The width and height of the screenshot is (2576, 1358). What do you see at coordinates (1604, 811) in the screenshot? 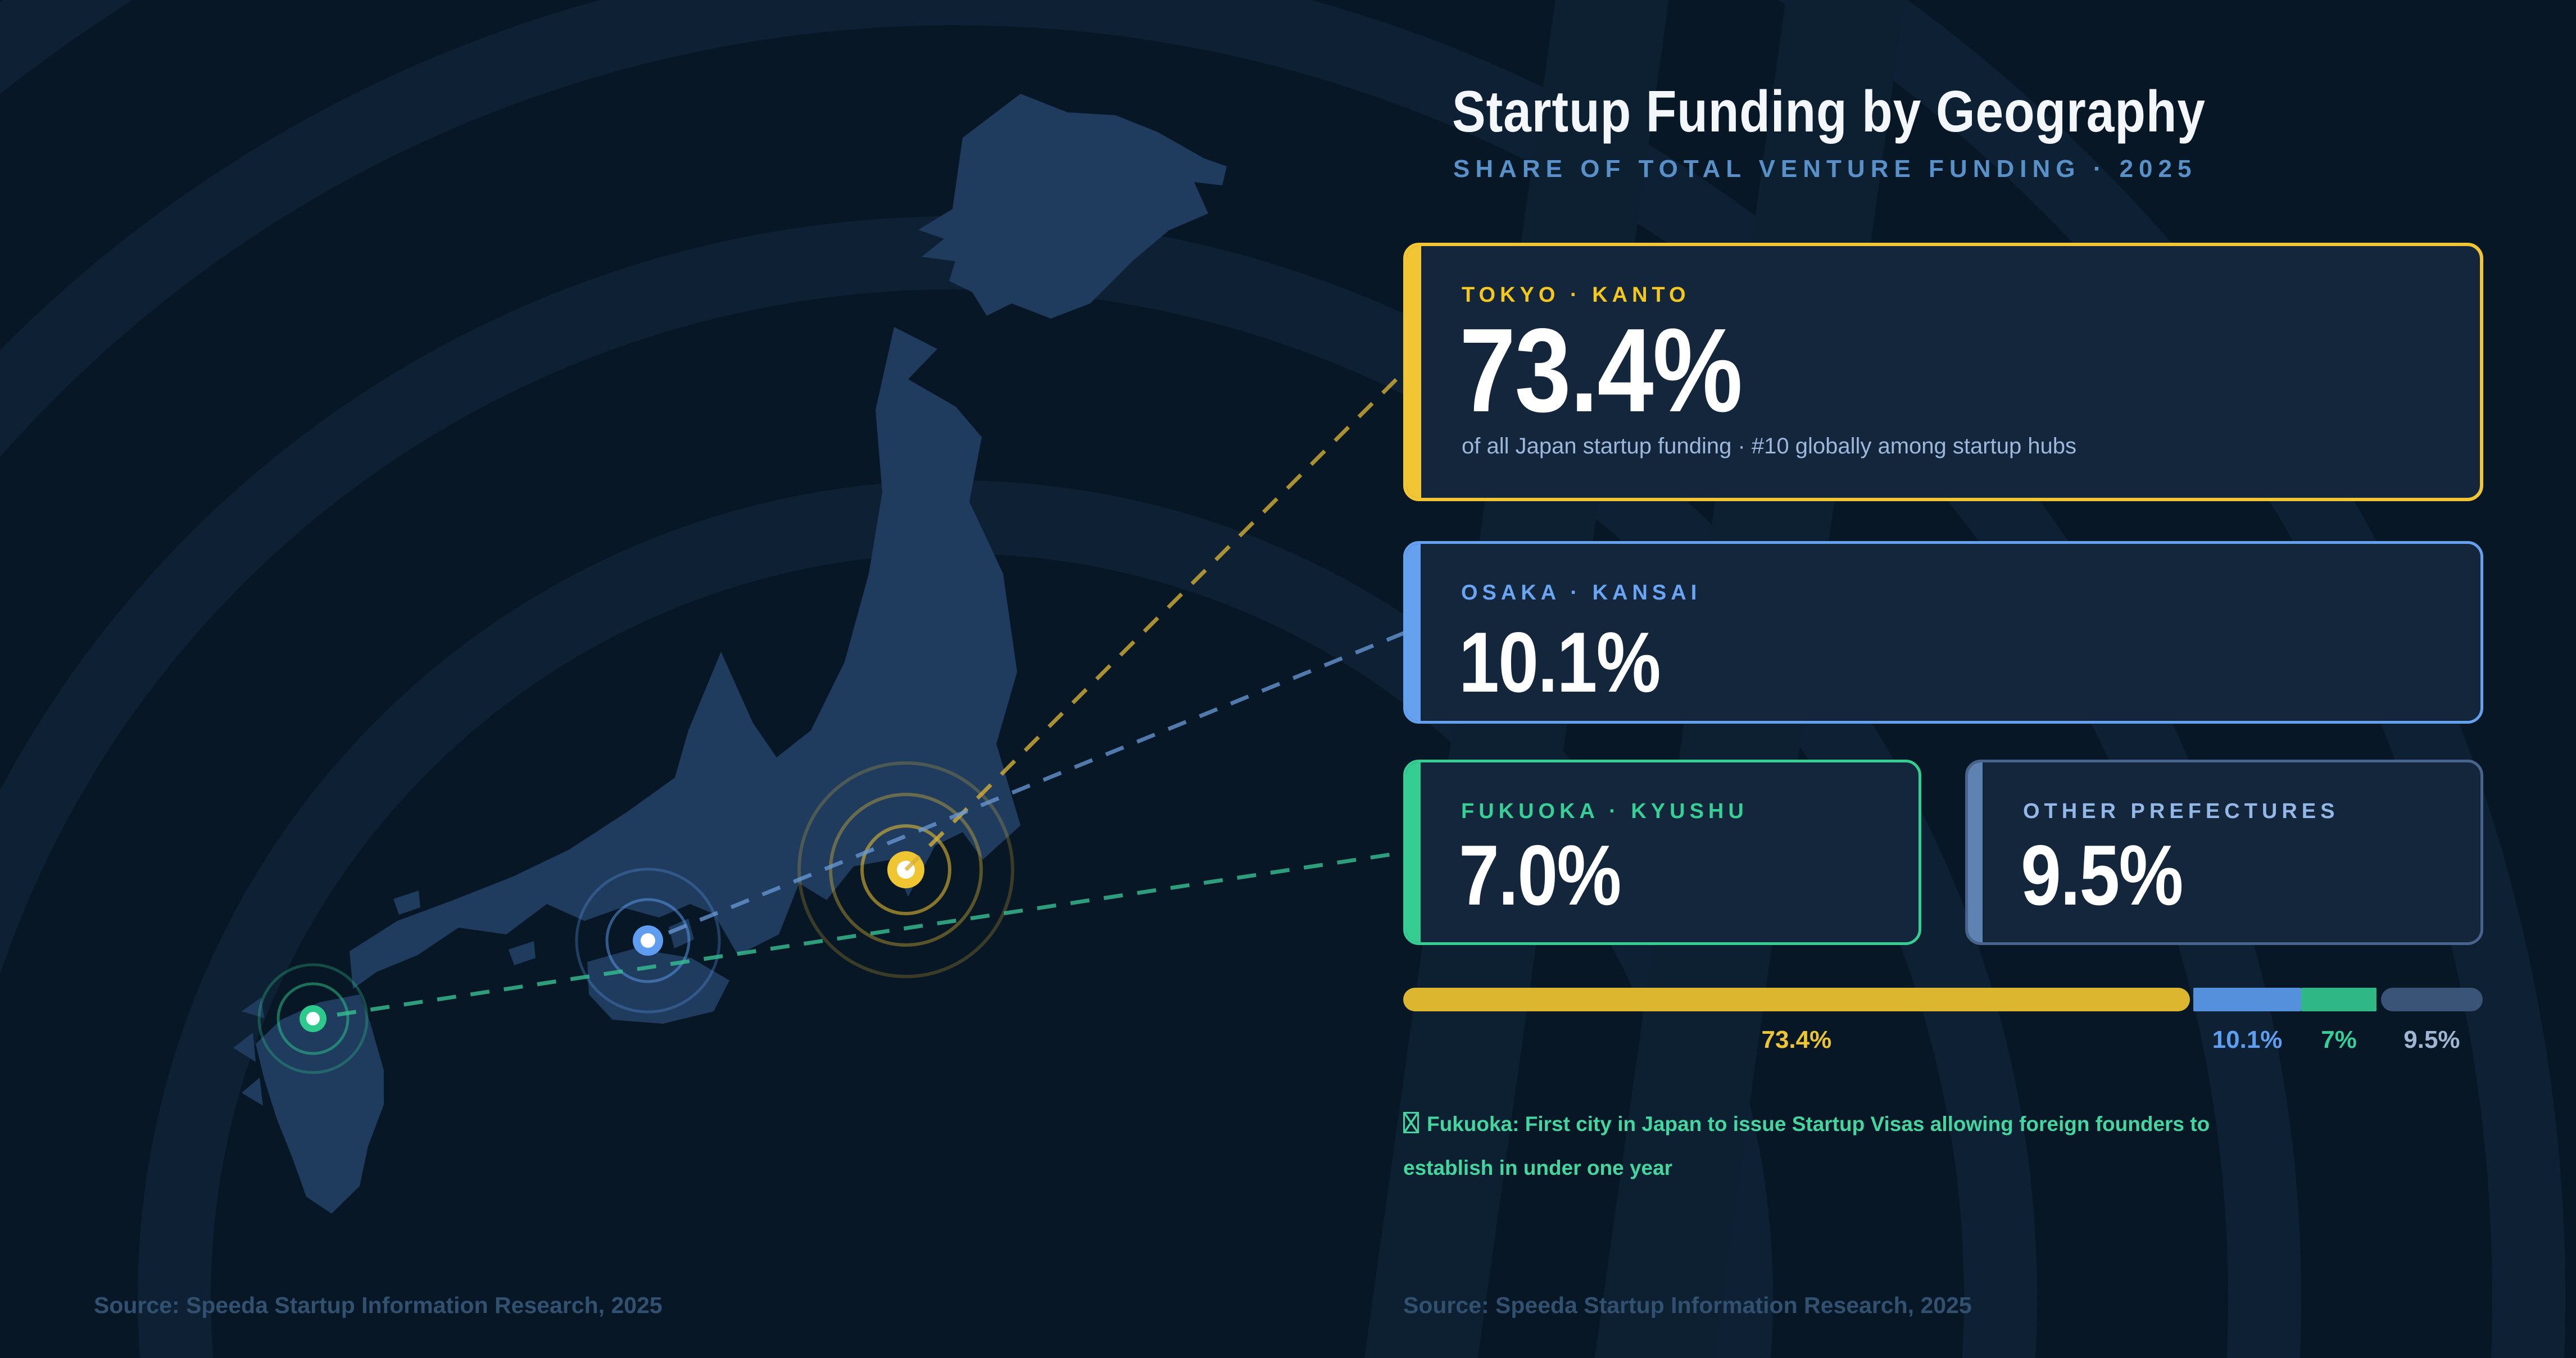
I see `fukuoka-card-label: FUKUOKA · KYUSHU` at bounding box center [1604, 811].